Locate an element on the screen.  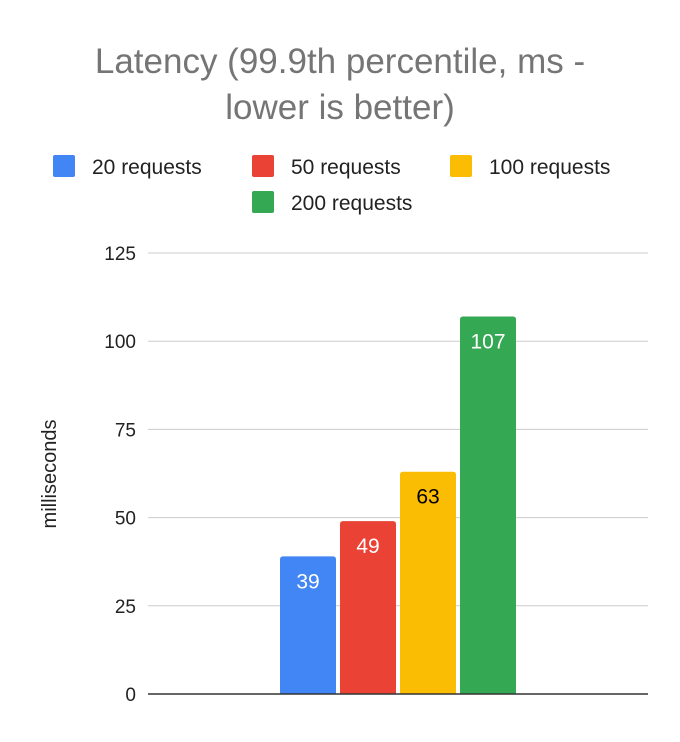
y-tick-label-25: 25 is located at coordinates (125, 607).